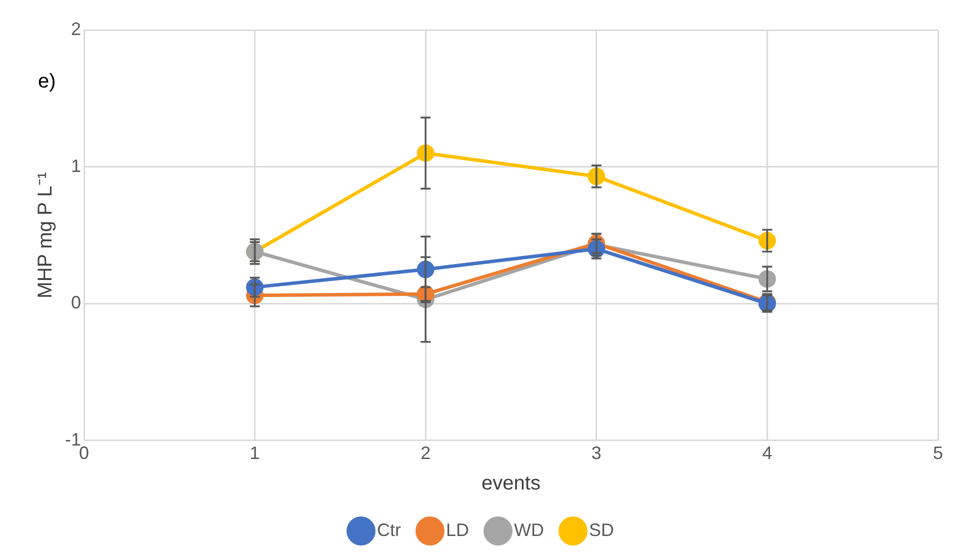 This screenshot has width=958, height=555. I want to click on x-tick-label: 3, so click(596, 453).